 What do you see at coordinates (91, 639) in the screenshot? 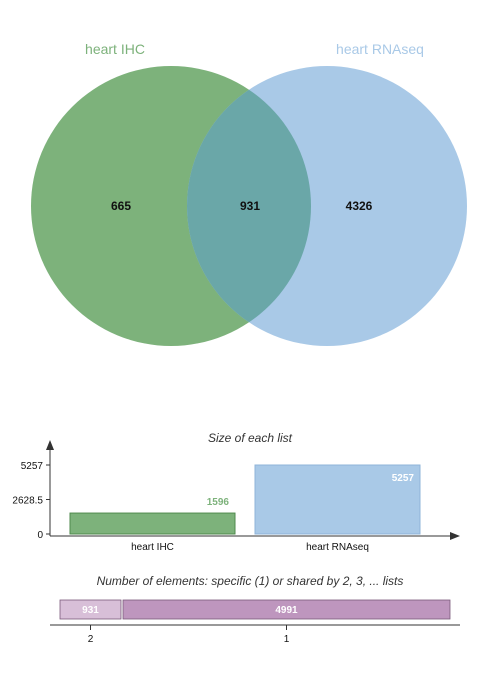
I see `shared-axis-tick-label: 2` at bounding box center [91, 639].